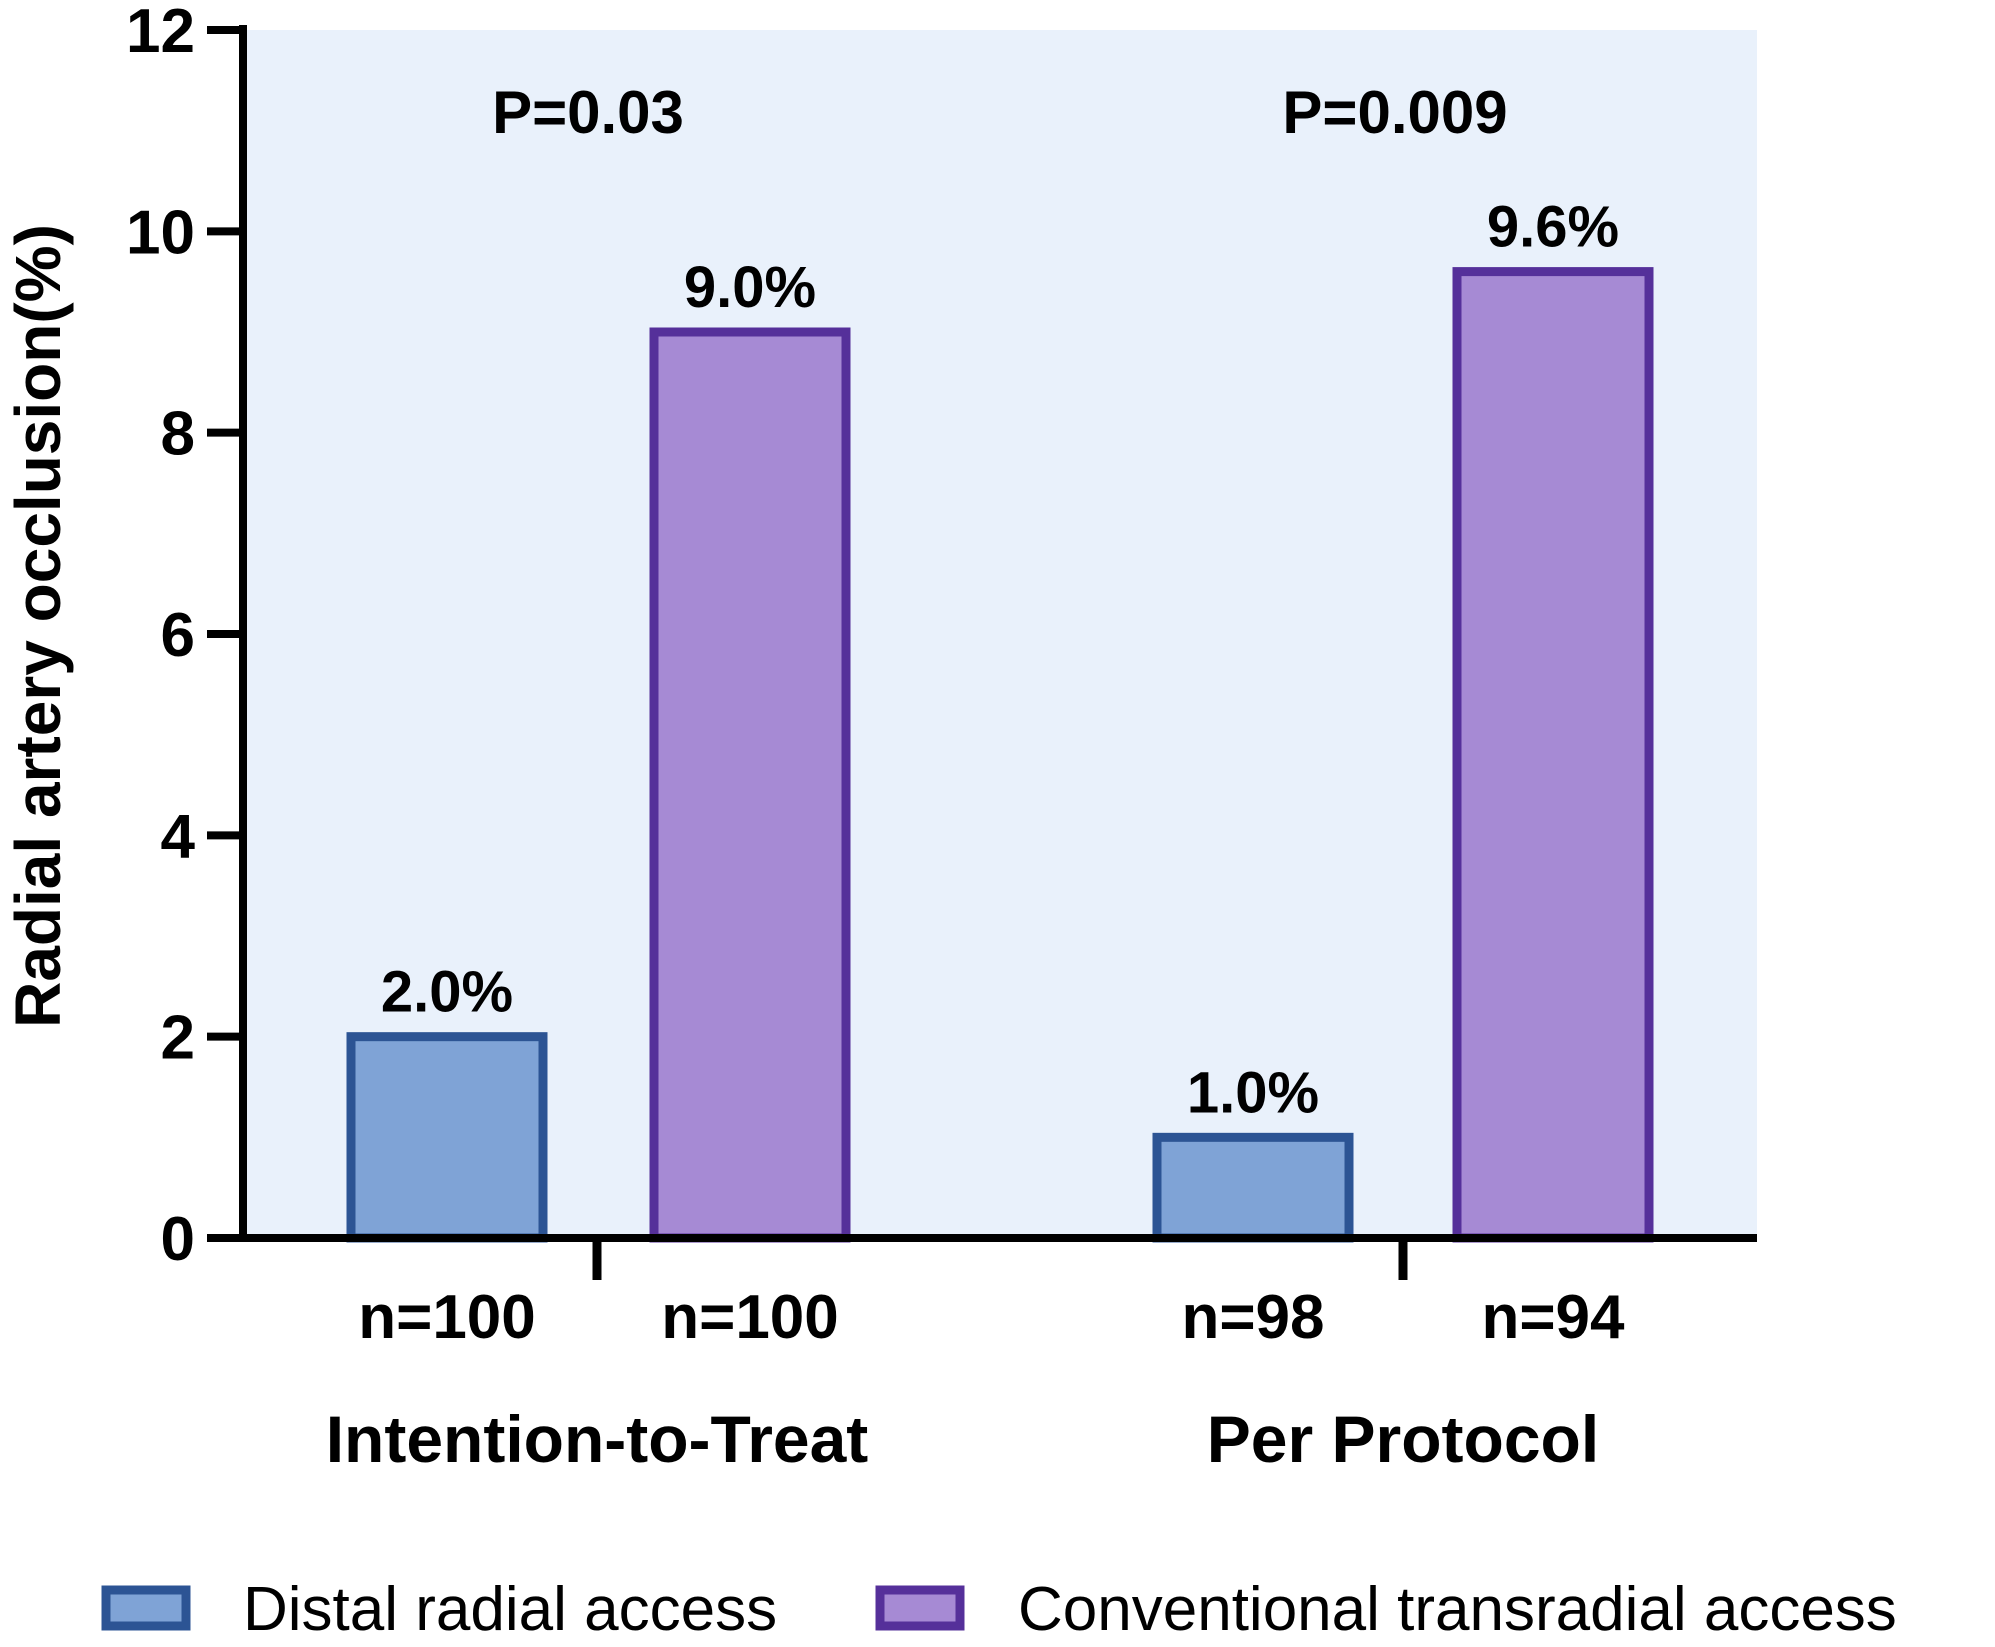 The image size is (1995, 1647). Describe the element at coordinates (178, 1038) in the screenshot. I see `y-tick-label: 2` at that location.